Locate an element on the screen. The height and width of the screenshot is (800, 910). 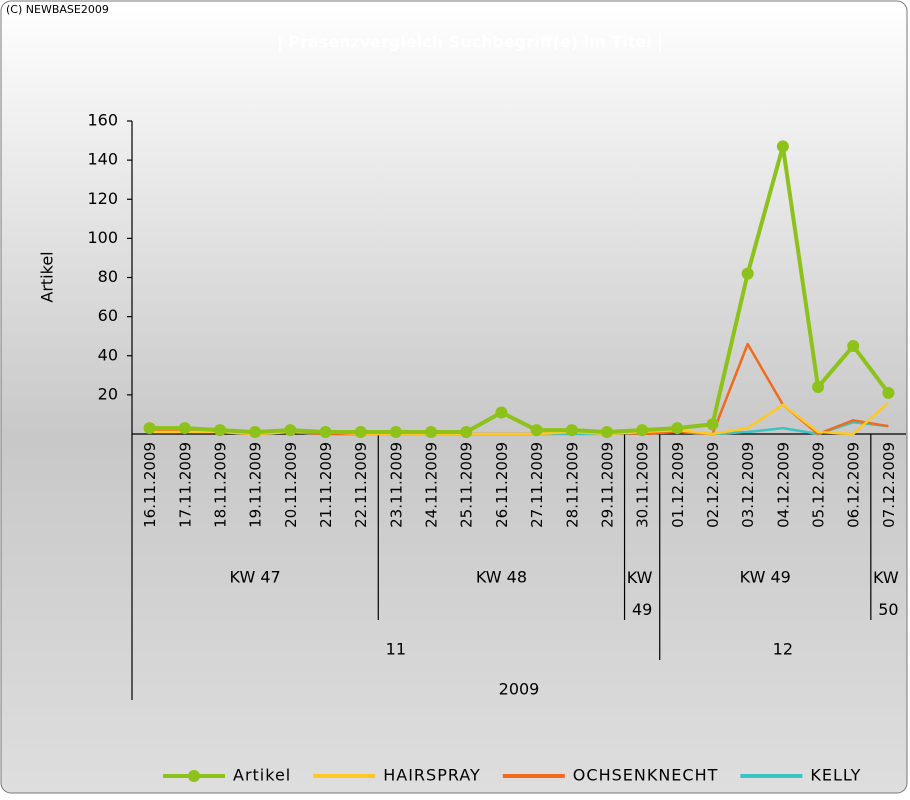
x-tick-label: 23.11.2009 is located at coordinates (396, 485).